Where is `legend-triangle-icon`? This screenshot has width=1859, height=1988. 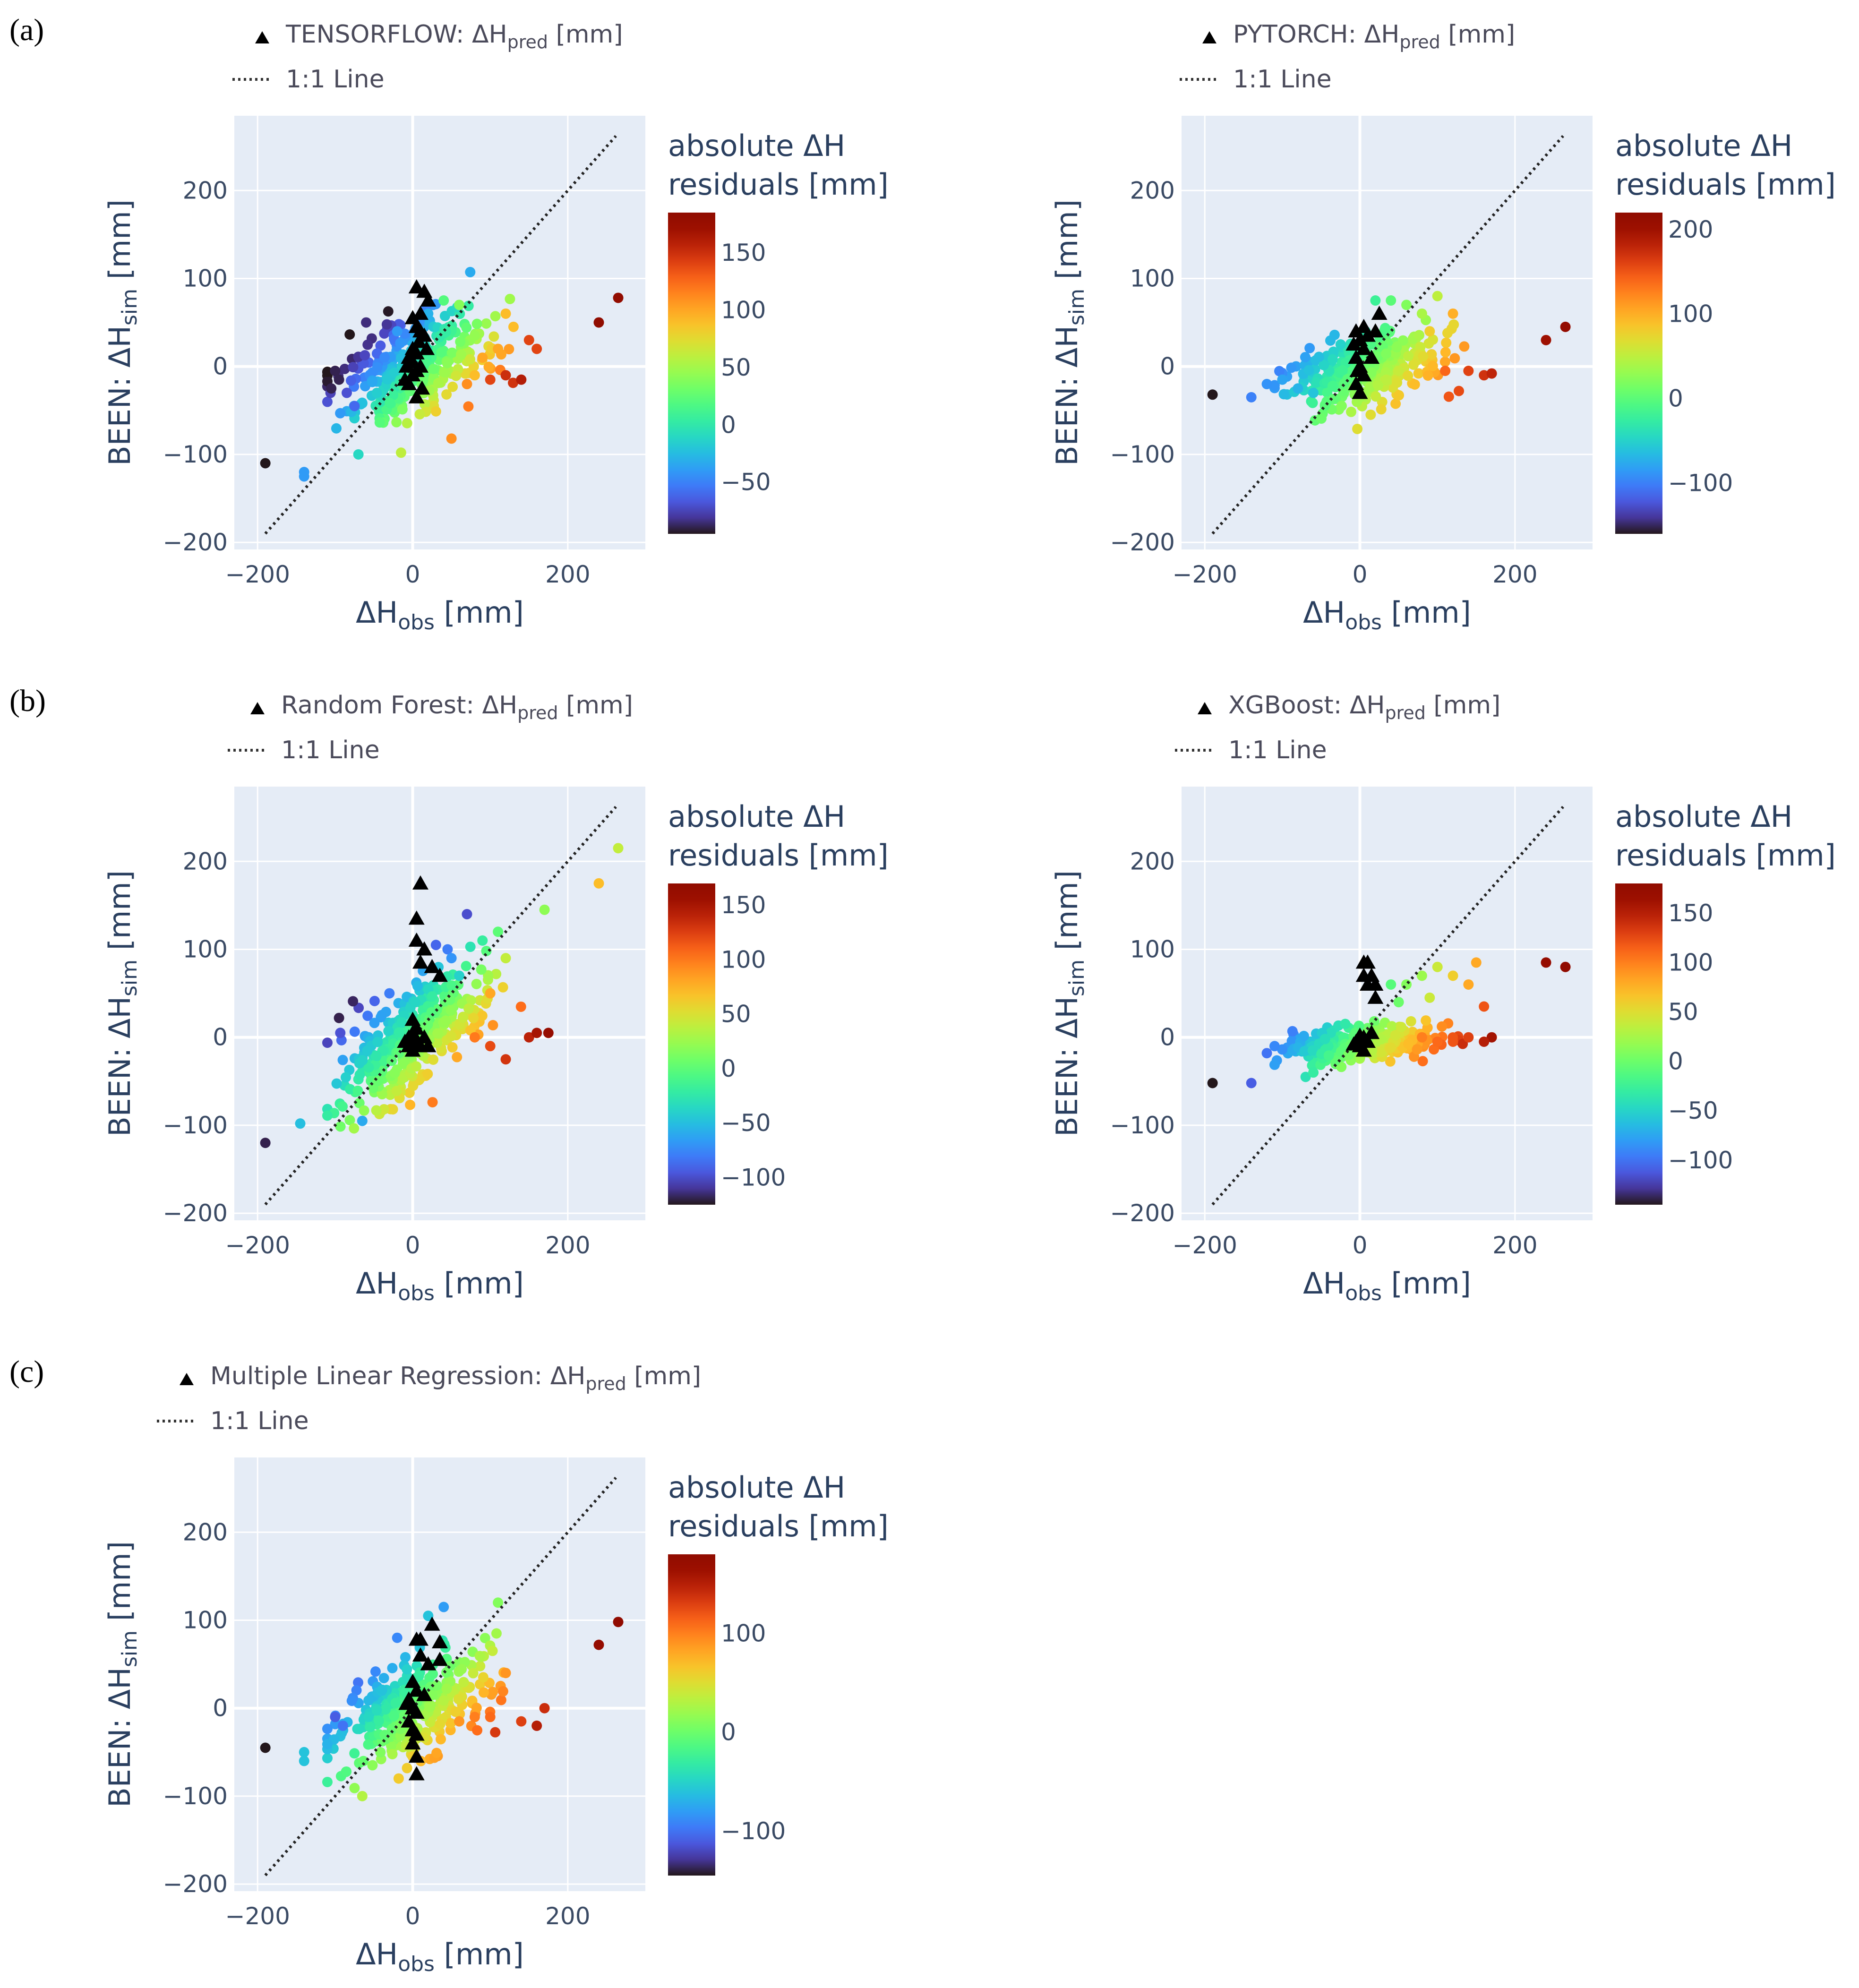
legend-triangle-icon is located at coordinates (187, 1379).